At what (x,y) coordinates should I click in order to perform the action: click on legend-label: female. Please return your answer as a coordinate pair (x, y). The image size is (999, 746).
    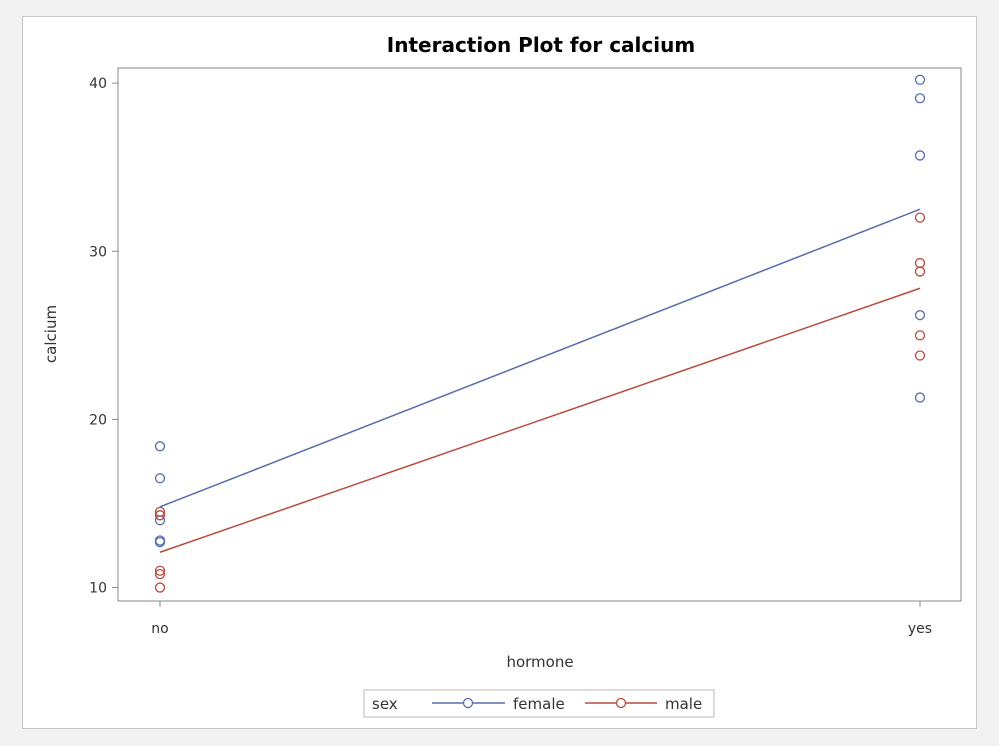
    Looking at the image, I should click on (539, 704).